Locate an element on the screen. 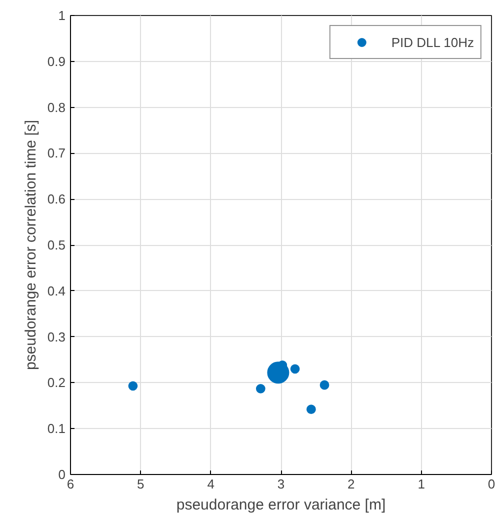 The image size is (499, 516). x-tick-label: 3 is located at coordinates (281, 484).